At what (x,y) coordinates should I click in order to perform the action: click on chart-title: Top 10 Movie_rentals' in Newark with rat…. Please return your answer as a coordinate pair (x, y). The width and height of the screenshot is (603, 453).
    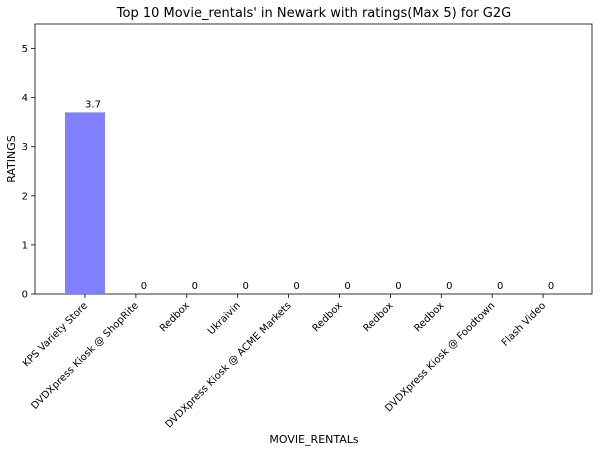
    Looking at the image, I should click on (313, 13).